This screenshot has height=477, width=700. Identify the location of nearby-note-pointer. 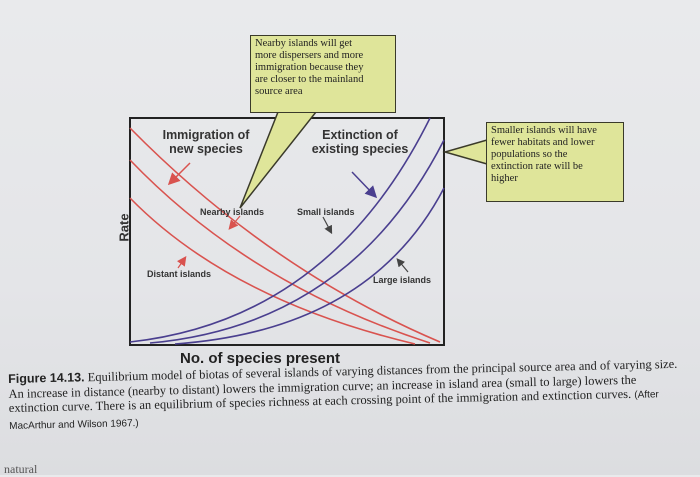
(278, 160).